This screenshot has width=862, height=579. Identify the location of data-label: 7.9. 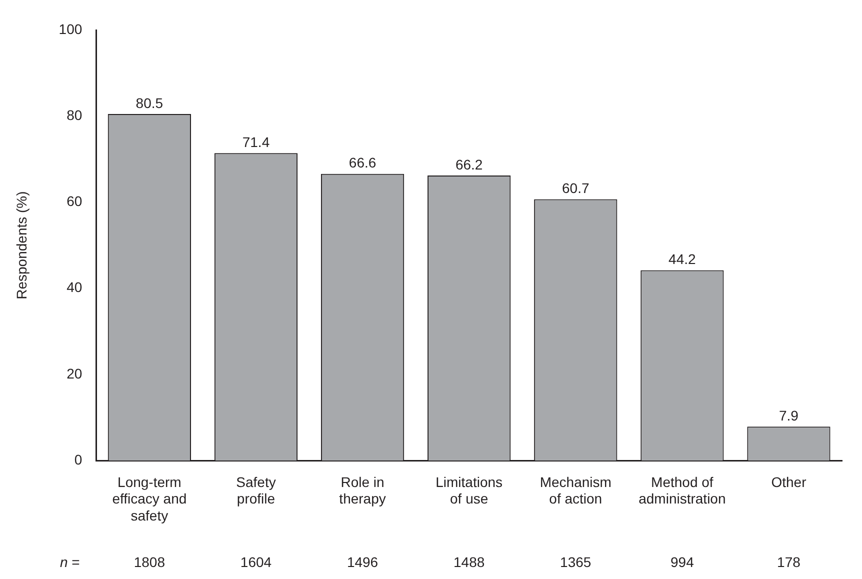
(788, 415).